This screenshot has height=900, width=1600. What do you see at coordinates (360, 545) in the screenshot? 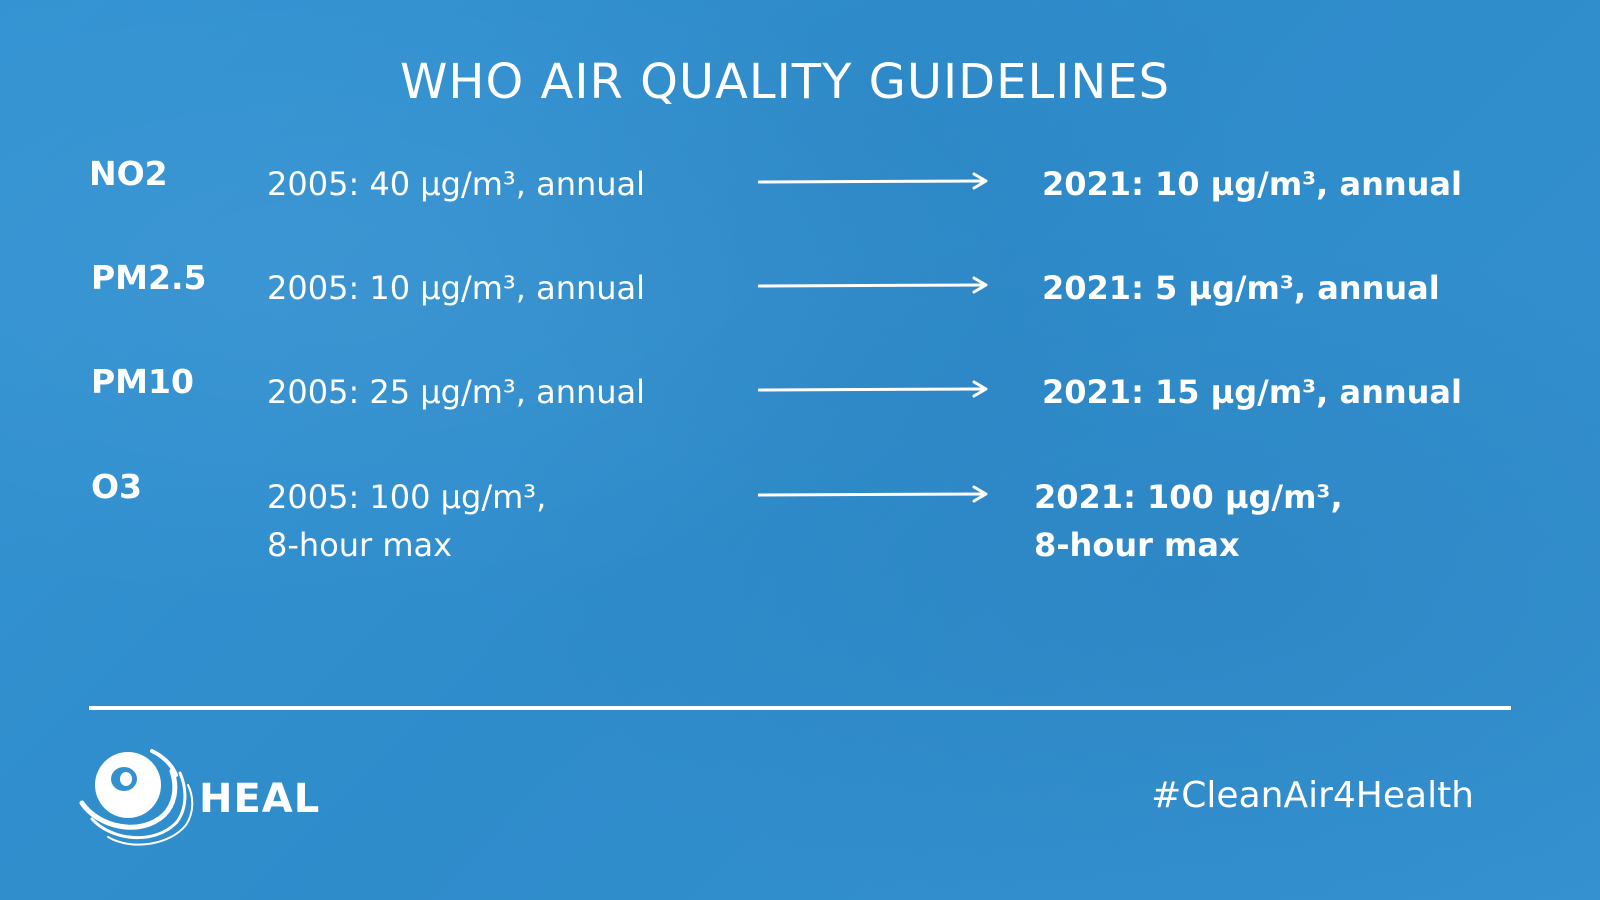
I see `value-2005-line2: 8-hour max` at bounding box center [360, 545].